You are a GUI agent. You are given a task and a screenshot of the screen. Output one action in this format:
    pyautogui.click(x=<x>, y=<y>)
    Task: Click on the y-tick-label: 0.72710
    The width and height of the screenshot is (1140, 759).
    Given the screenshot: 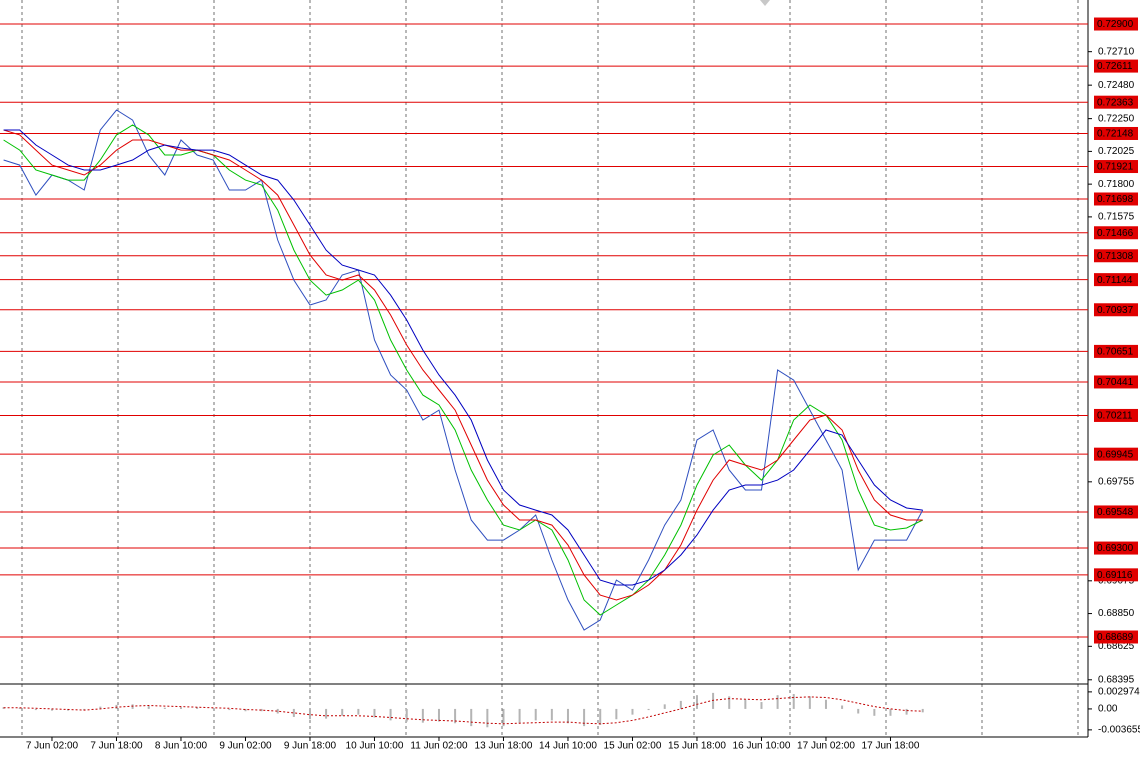 What is the action you would take?
    pyautogui.click(x=1116, y=51)
    